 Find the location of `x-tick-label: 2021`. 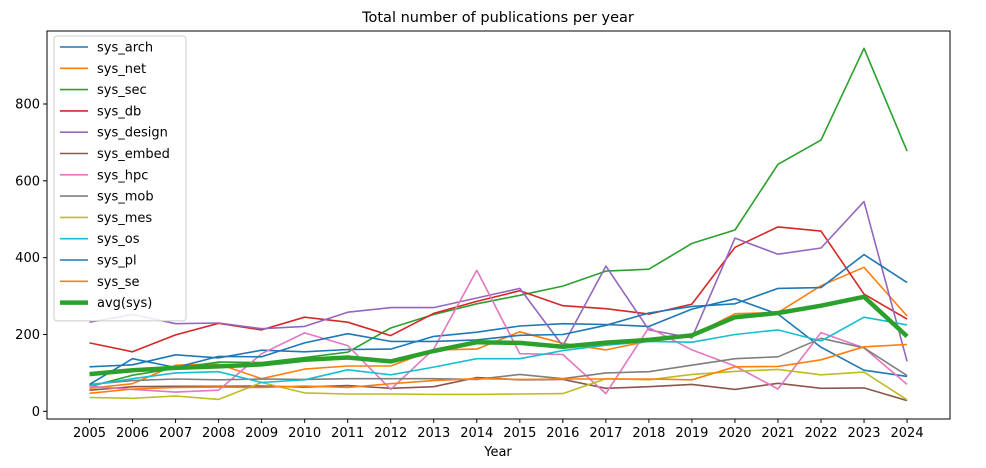

x-tick-label: 2021 is located at coordinates (777, 433).